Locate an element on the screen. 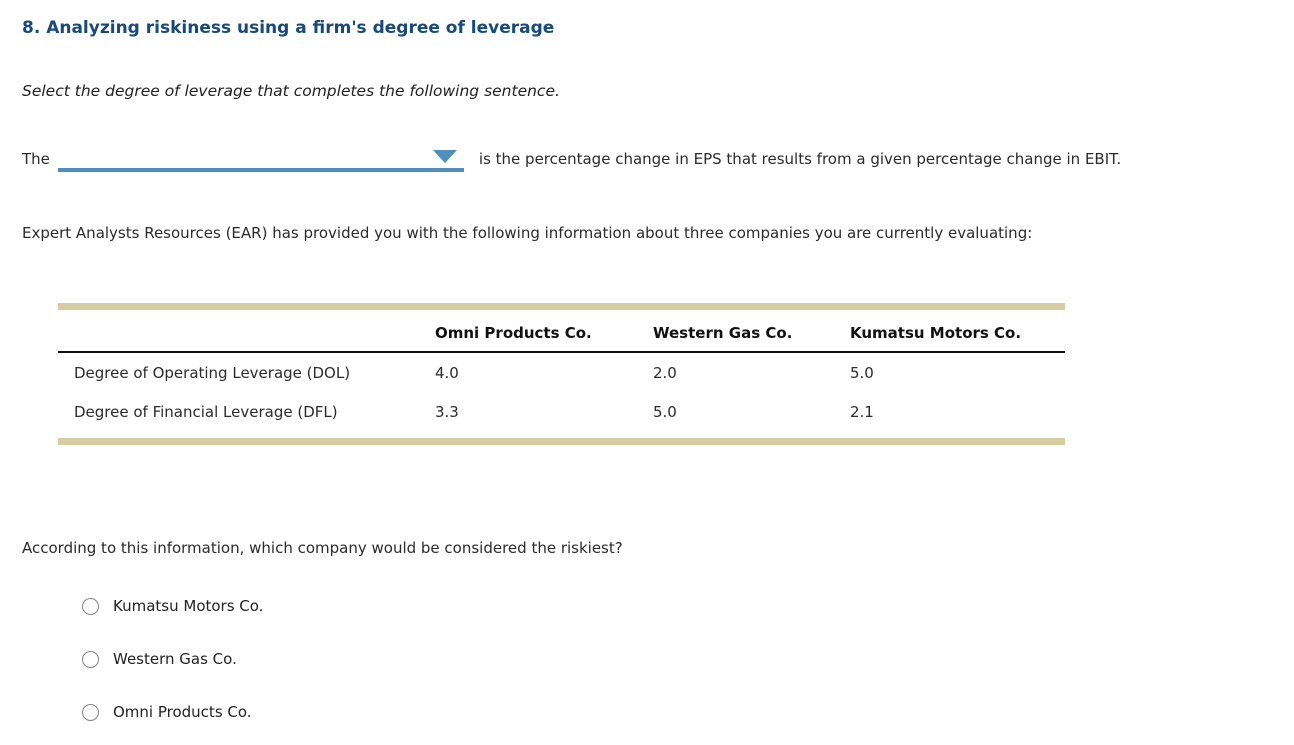 This screenshot has height=745, width=1294. dol-western: 2.0 is located at coordinates (665, 373).